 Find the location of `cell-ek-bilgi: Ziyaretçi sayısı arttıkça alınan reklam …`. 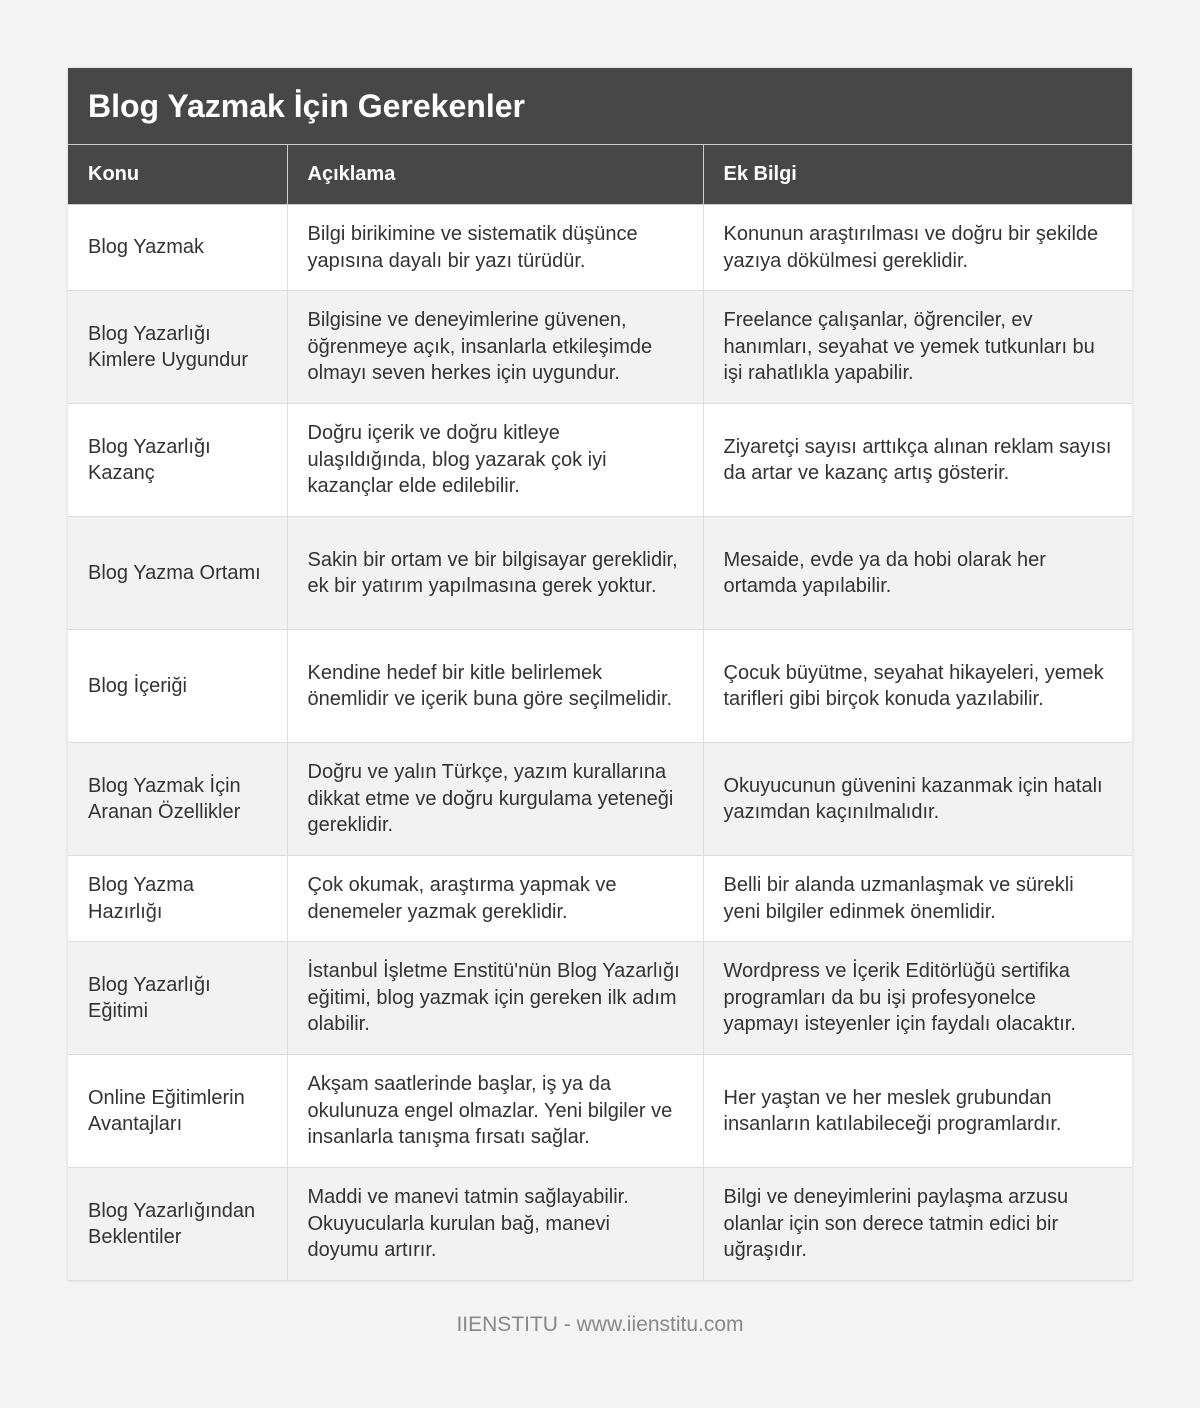

cell-ek-bilgi: Ziyaretçi sayısı arttıkça alınan reklam … is located at coordinates (917, 460).